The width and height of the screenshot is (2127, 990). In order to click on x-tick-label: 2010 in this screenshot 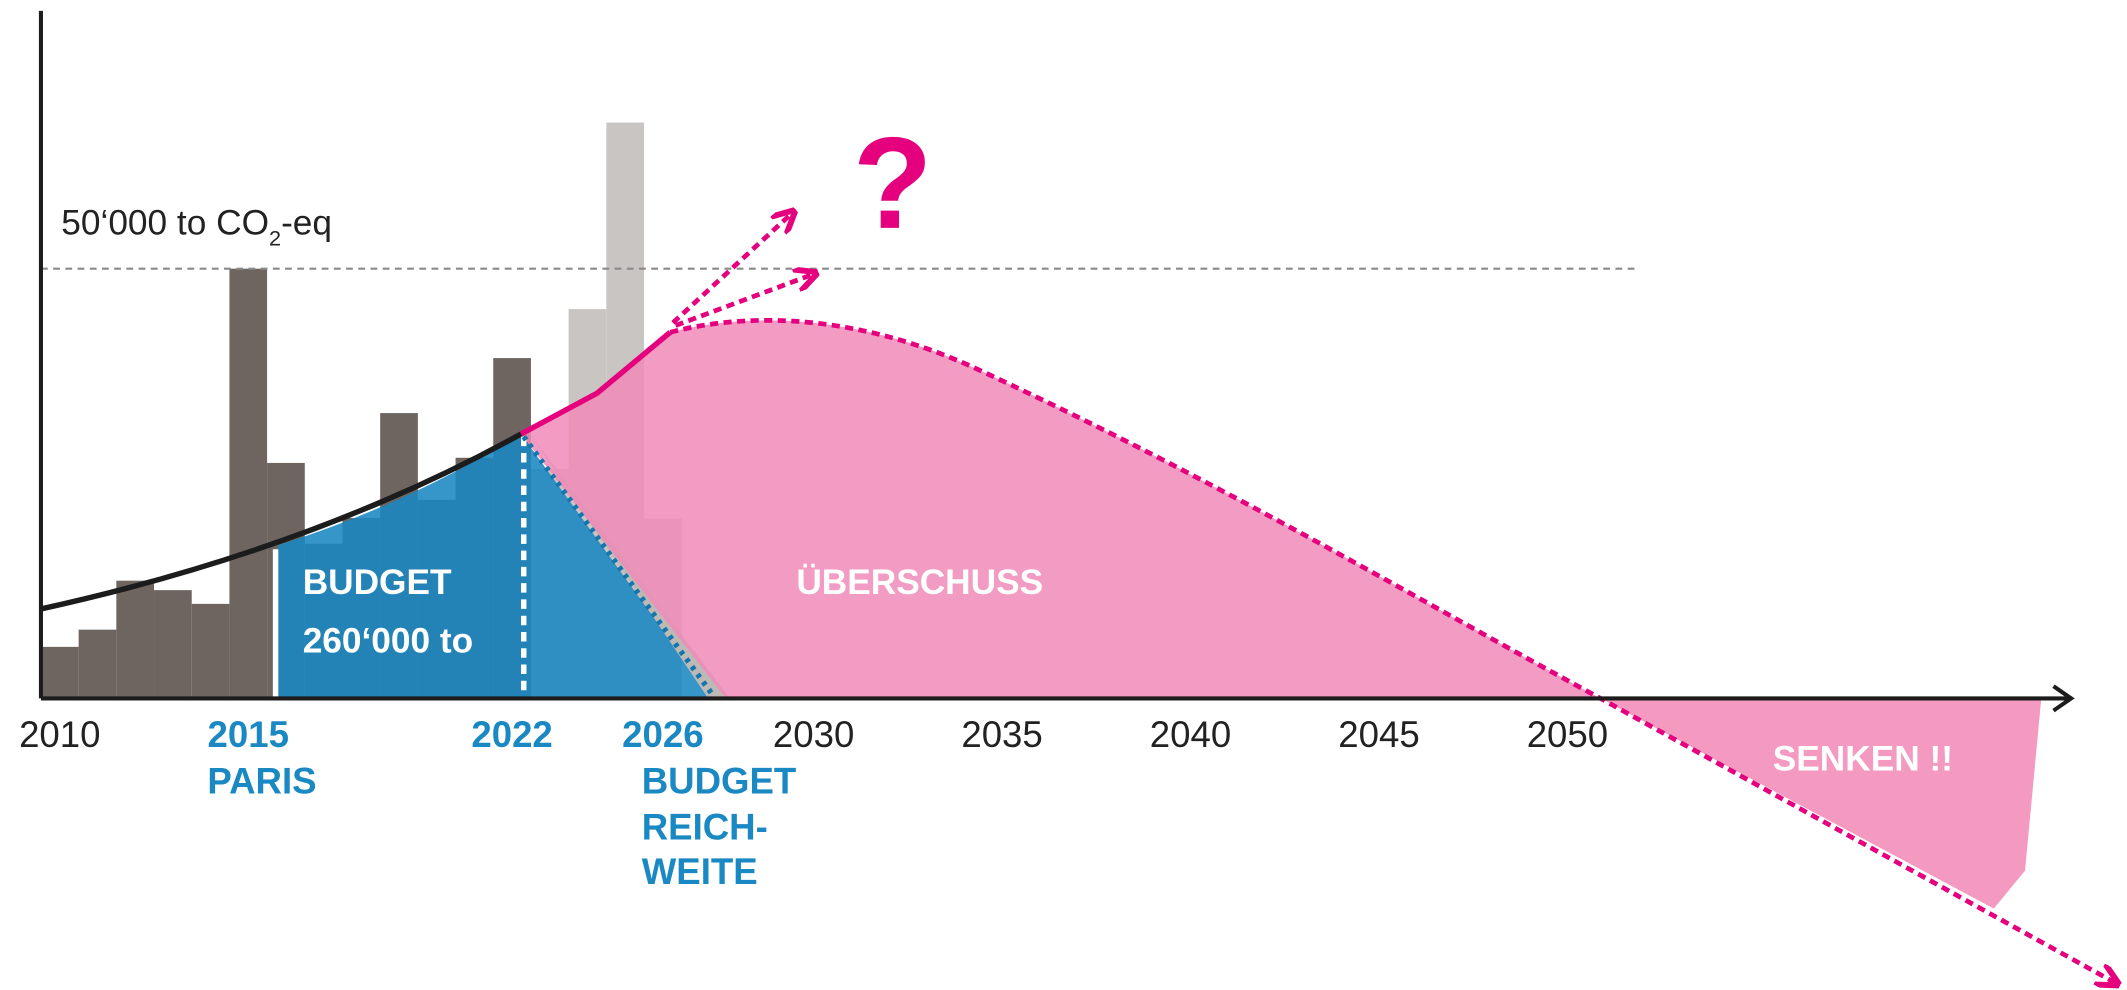, I will do `click(59, 734)`.